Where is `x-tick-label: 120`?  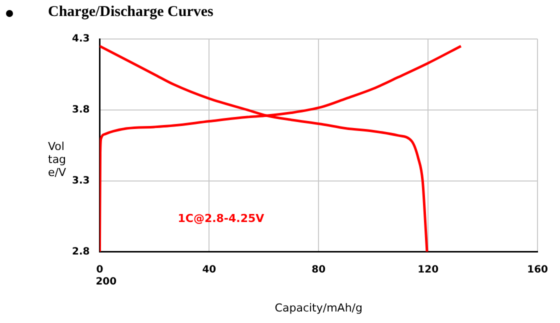 x-tick-label: 120 is located at coordinates (428, 270).